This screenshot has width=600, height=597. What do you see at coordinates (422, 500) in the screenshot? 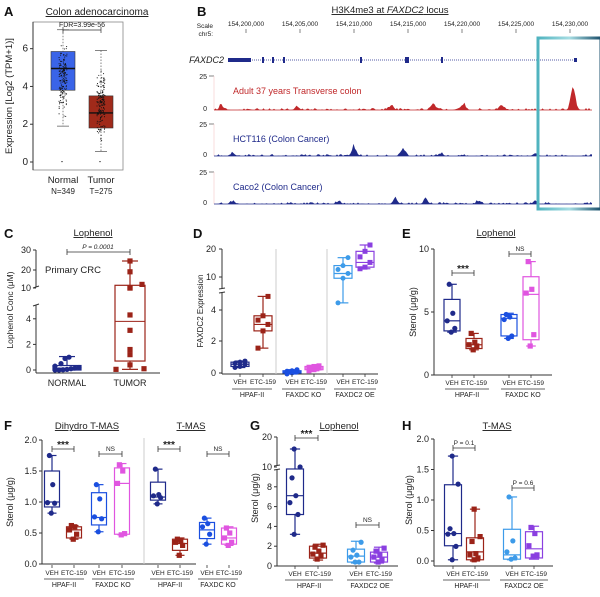
I see `y-tick-label: 1.0` at bounding box center [422, 500].